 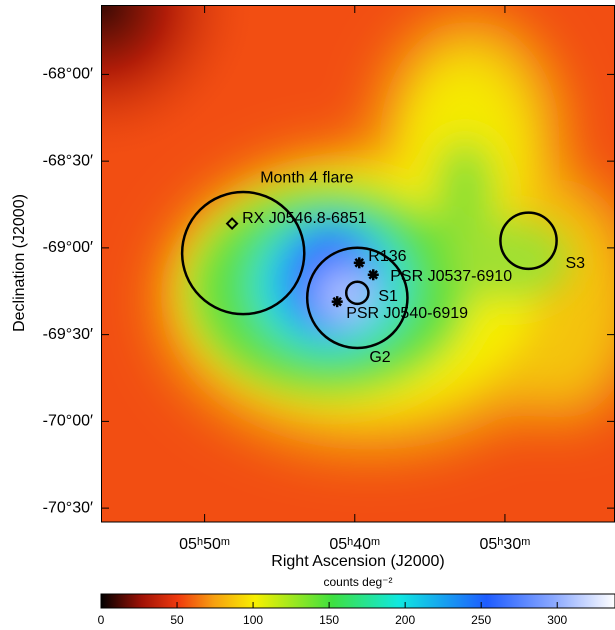 What do you see at coordinates (407, 313) in the screenshot?
I see `source-label: PSR J0540-6919` at bounding box center [407, 313].